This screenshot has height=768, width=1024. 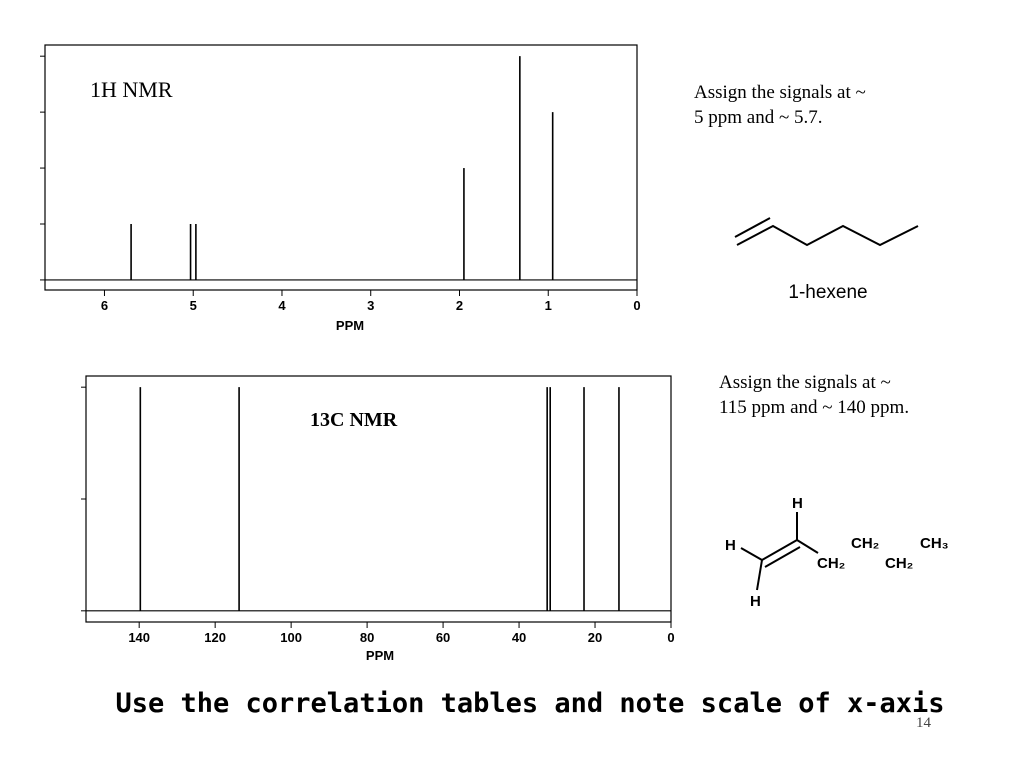 I want to click on chart-title: 13C NMR, so click(x=354, y=420).